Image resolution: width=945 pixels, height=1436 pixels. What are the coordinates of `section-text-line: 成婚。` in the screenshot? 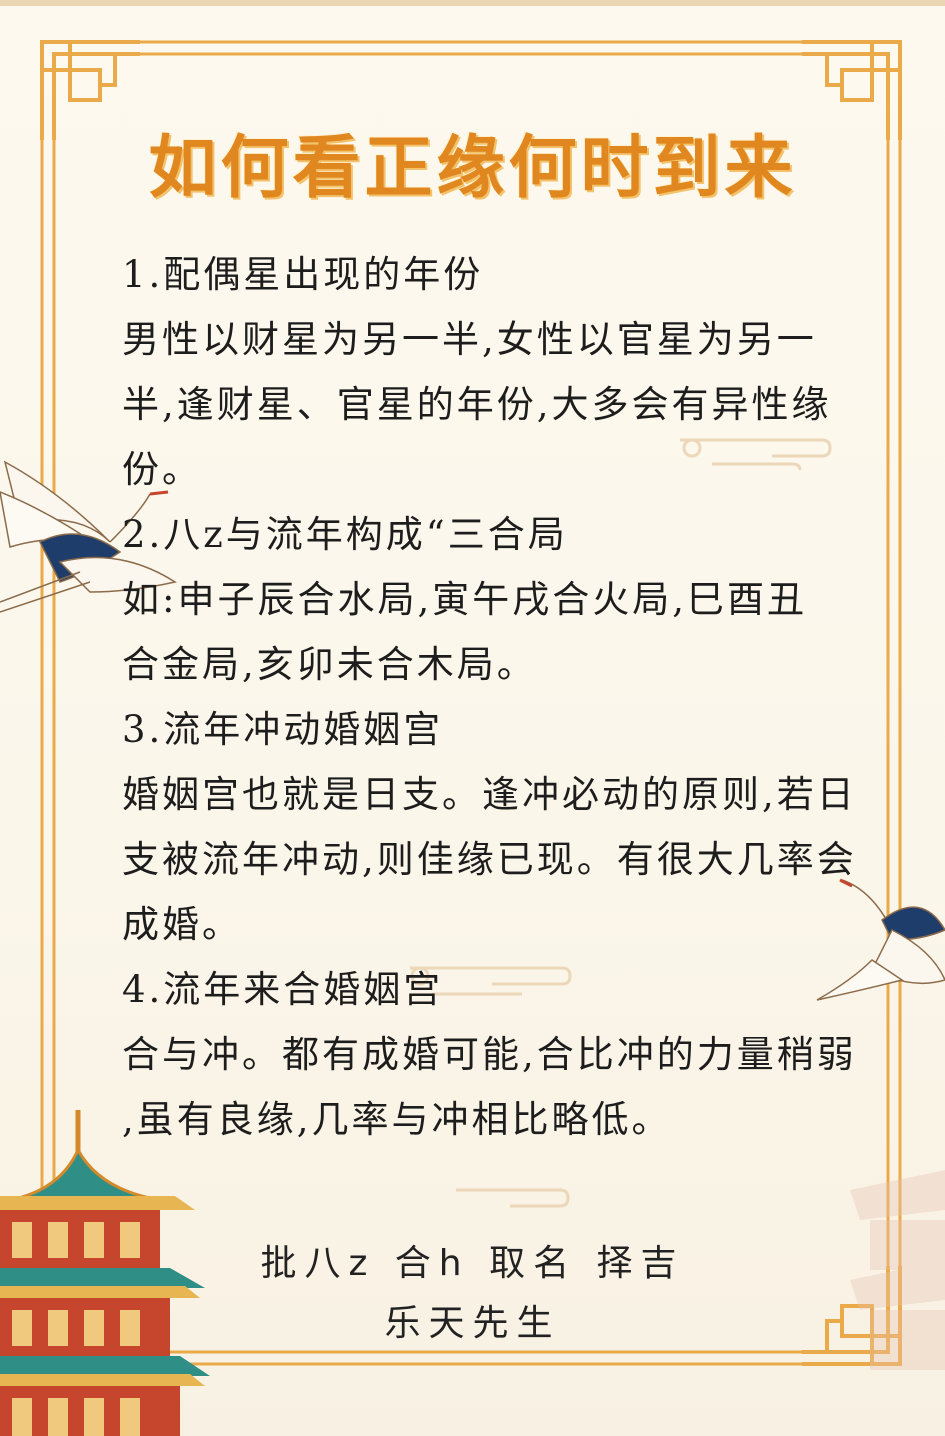 It's located at (182, 924).